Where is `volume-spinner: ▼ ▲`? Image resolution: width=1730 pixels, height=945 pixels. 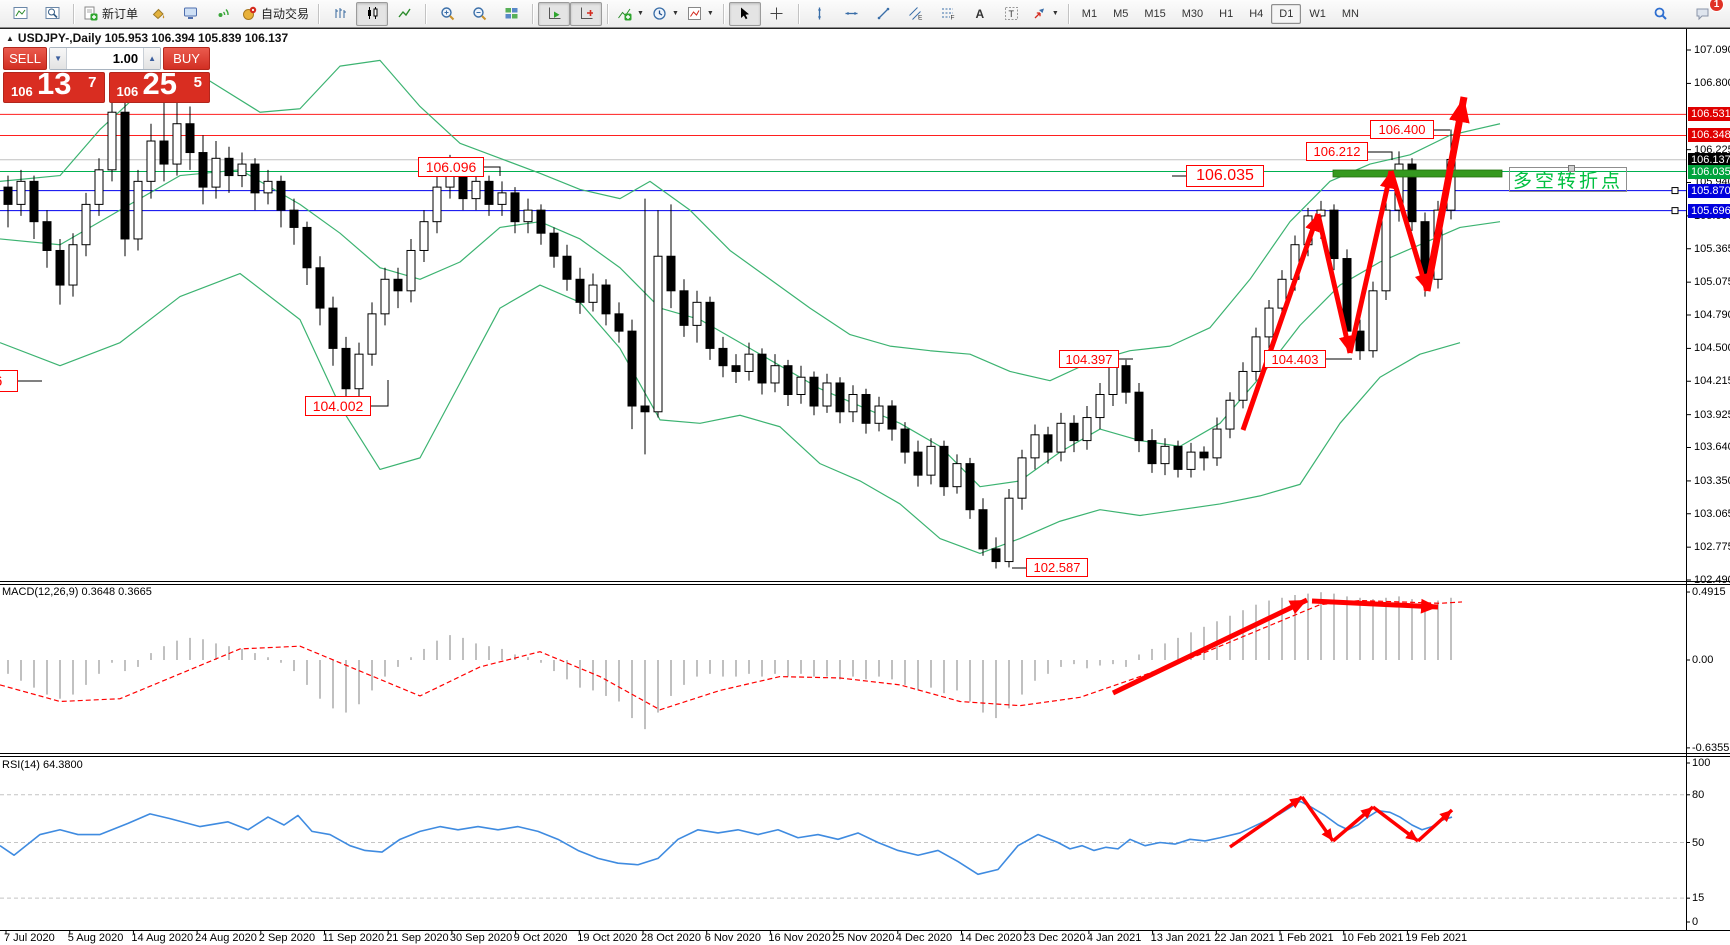 volume-spinner: ▼ ▲ is located at coordinates (105, 58).